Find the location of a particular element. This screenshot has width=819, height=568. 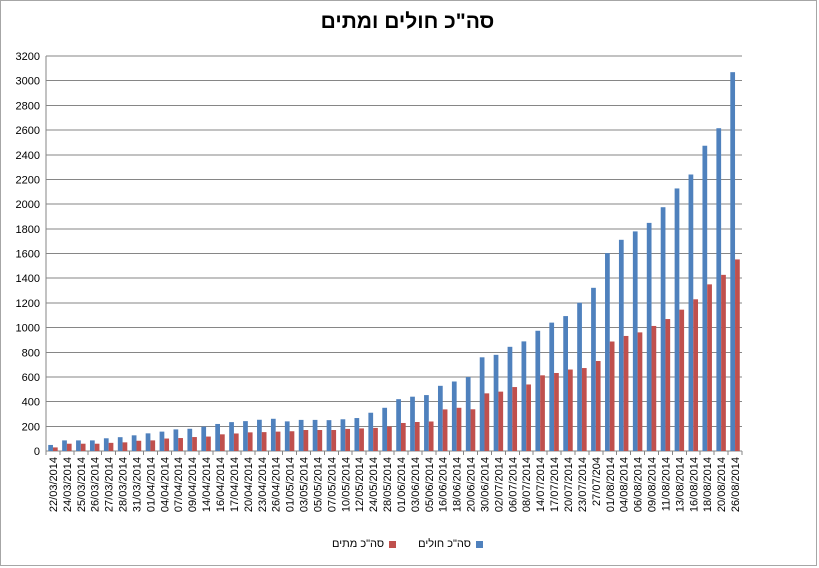

x-tick-label: 30/06/2014 is located at coordinates (485, 484).